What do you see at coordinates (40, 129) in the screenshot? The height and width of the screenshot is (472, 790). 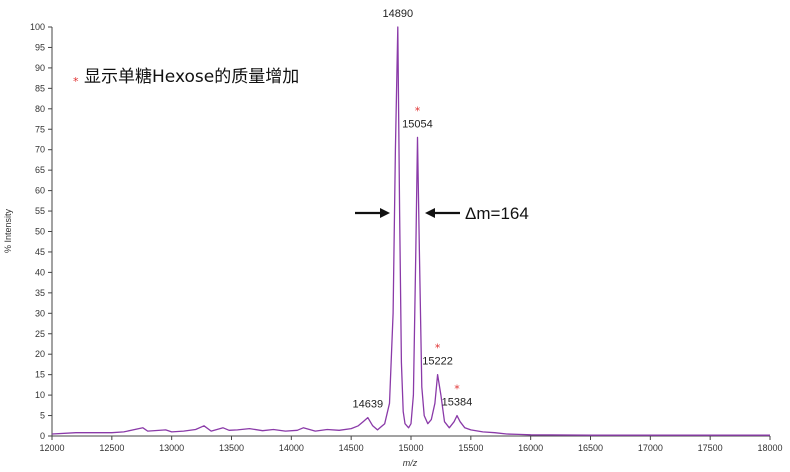 I see `y-tick-label: 75` at bounding box center [40, 129].